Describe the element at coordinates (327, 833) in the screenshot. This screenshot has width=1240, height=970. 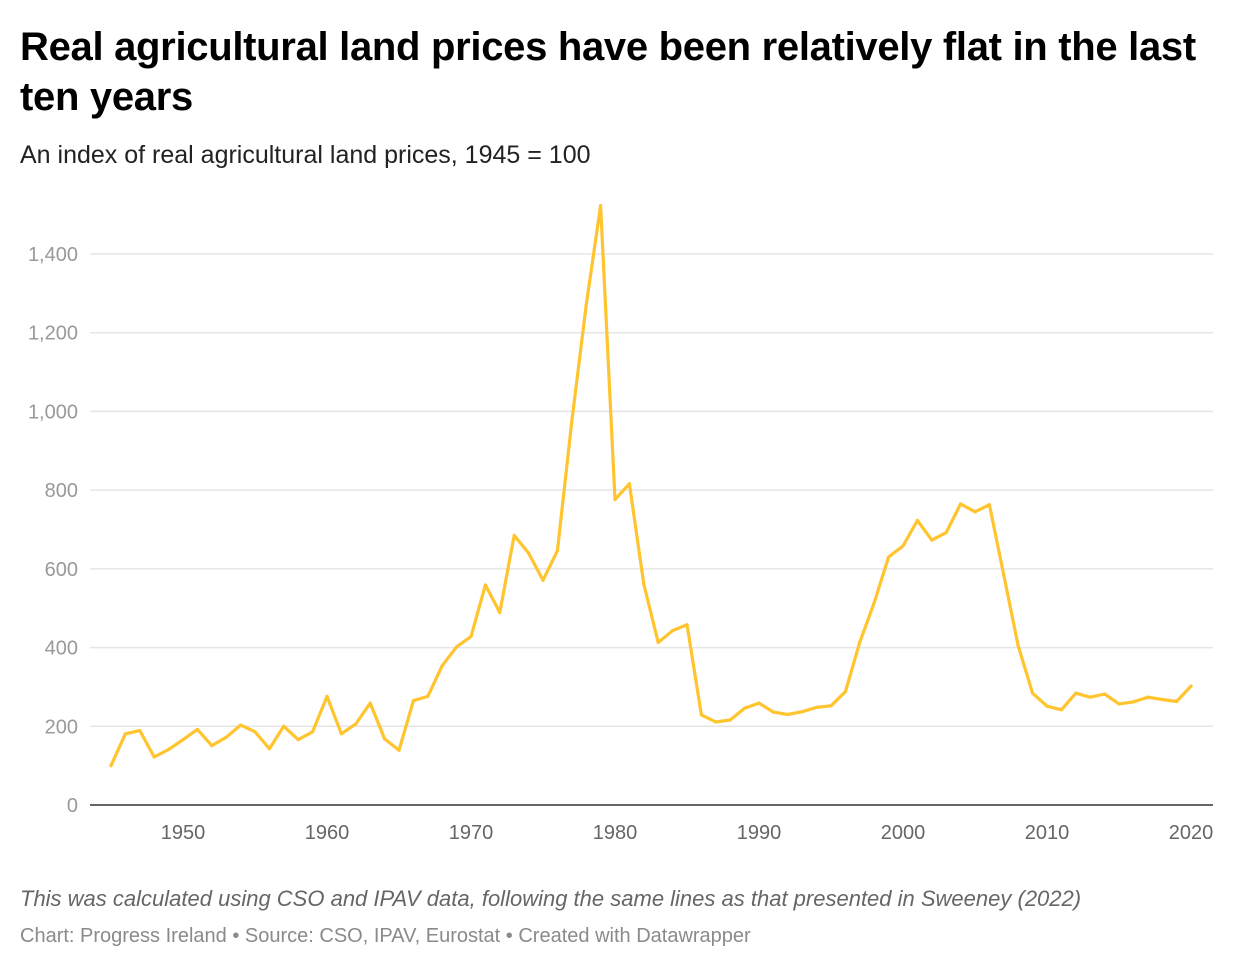
I see `x-tick-label: 1960` at that location.